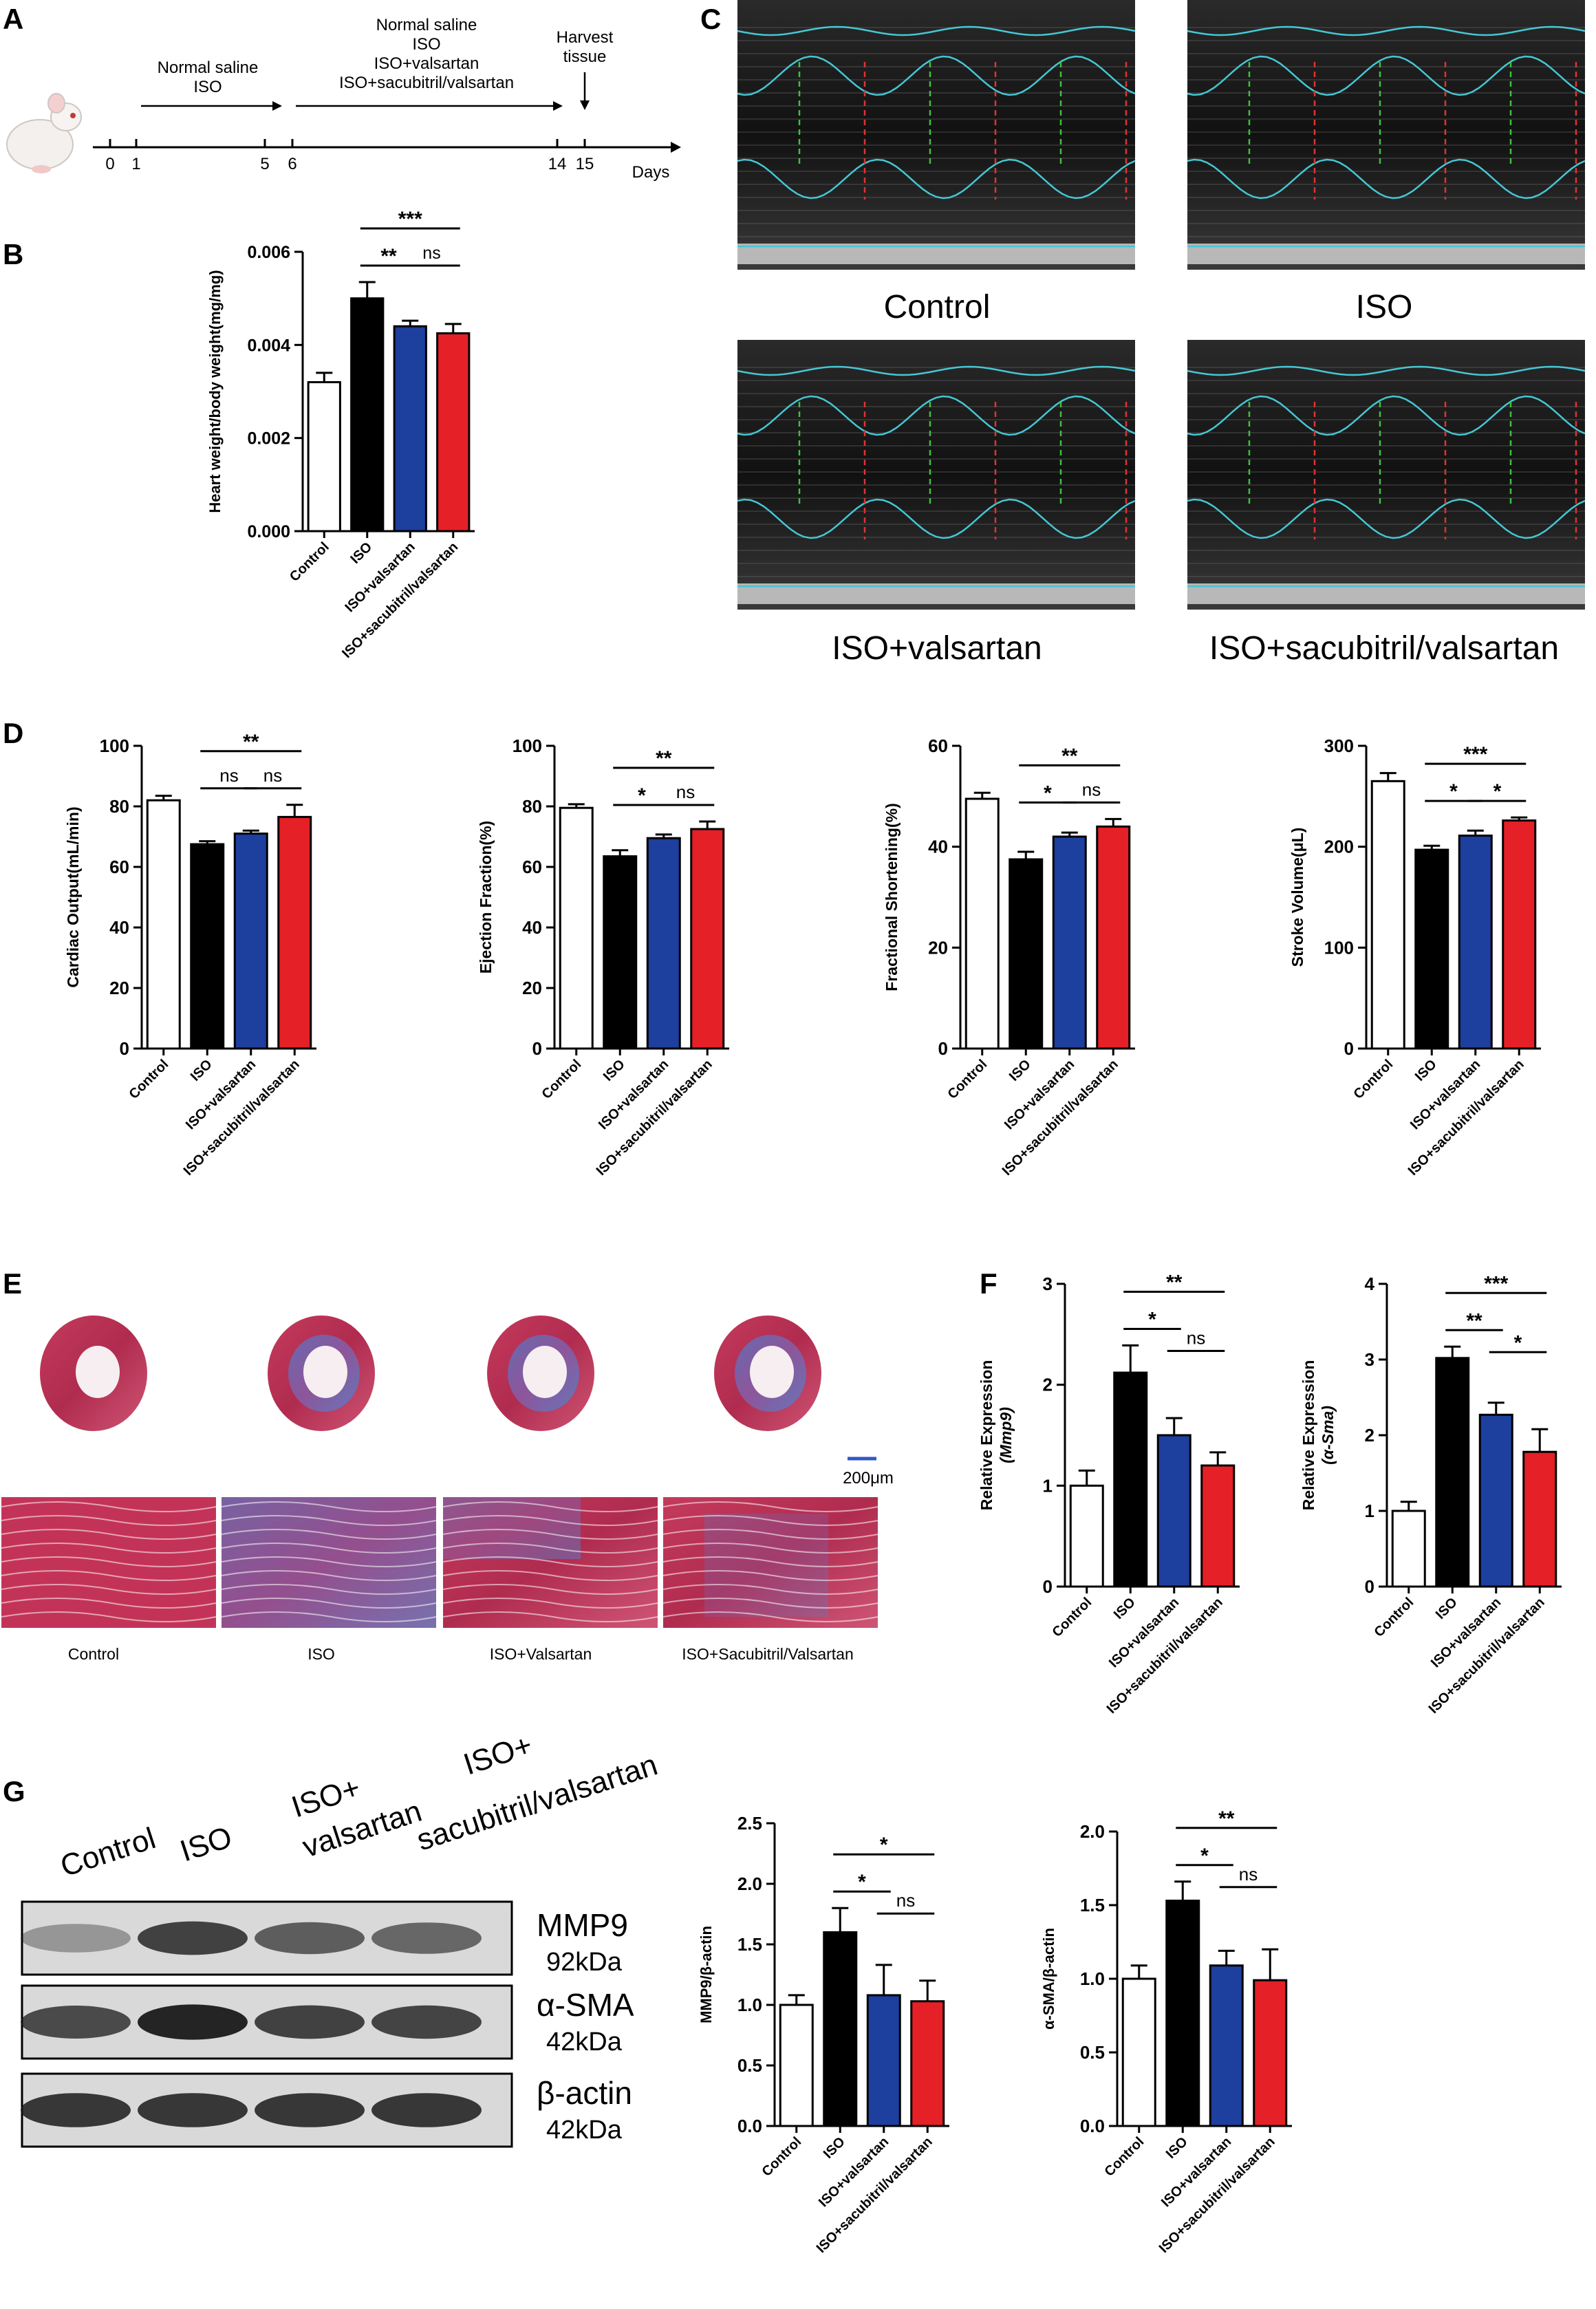  I want to click on y-axis-label-gene: (Mmp9), so click(1006, 1435).